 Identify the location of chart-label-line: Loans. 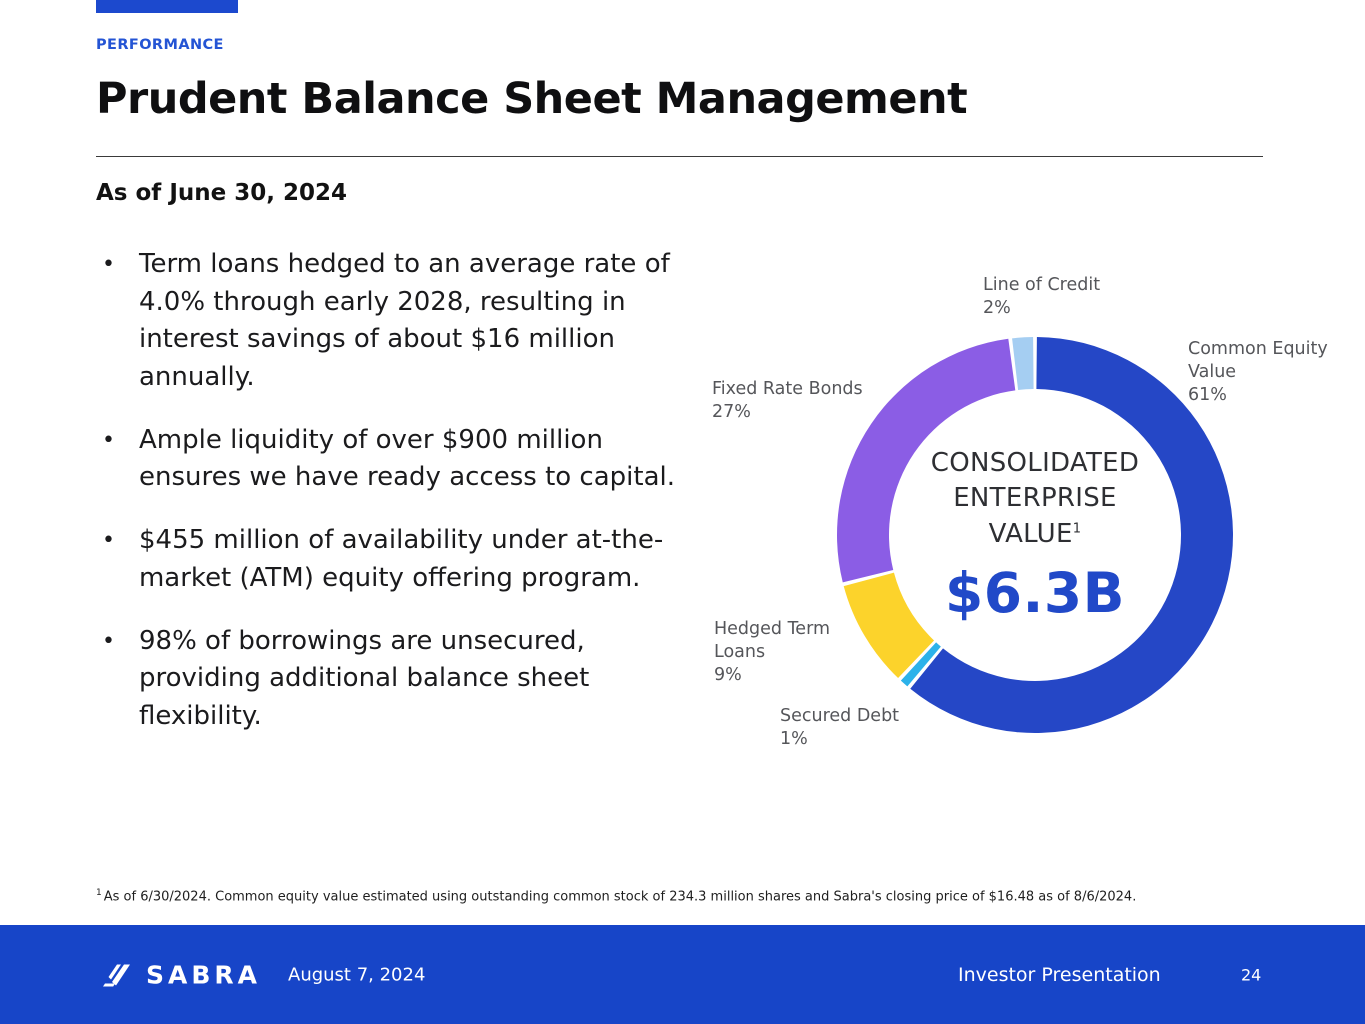
(740, 651).